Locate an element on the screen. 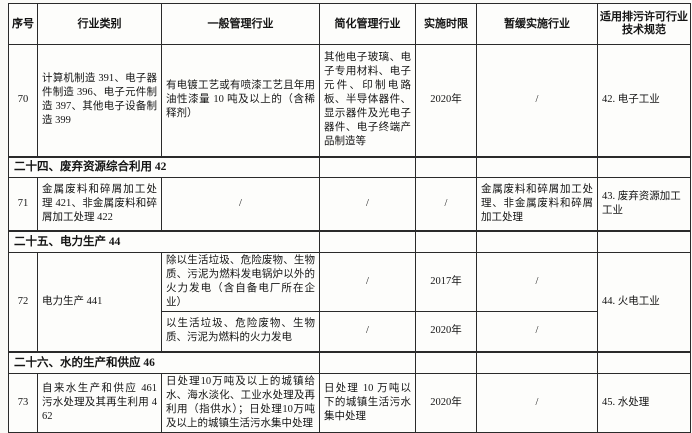 The width and height of the screenshot is (692, 433). section24-empty-spec is located at coordinates (644, 166).